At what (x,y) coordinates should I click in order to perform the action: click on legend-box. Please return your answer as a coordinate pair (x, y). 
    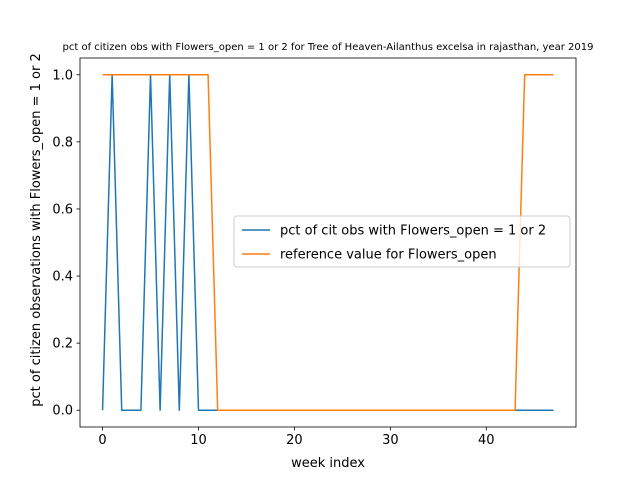
    Looking at the image, I should click on (402, 241).